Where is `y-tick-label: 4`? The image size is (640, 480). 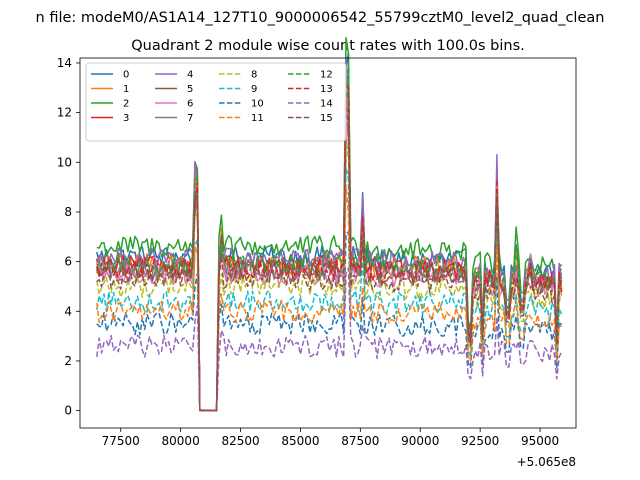
y-tick-label: 4 is located at coordinates (68, 311).